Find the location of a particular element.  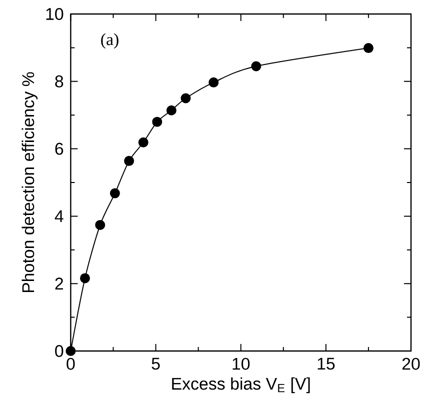

y-tick-label: 0 is located at coordinates (59, 351).